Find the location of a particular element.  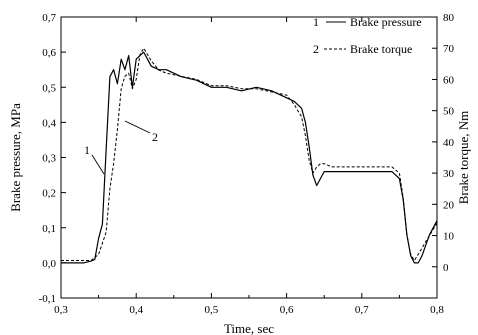

x-tick-label: 0,5 is located at coordinates (212, 310).